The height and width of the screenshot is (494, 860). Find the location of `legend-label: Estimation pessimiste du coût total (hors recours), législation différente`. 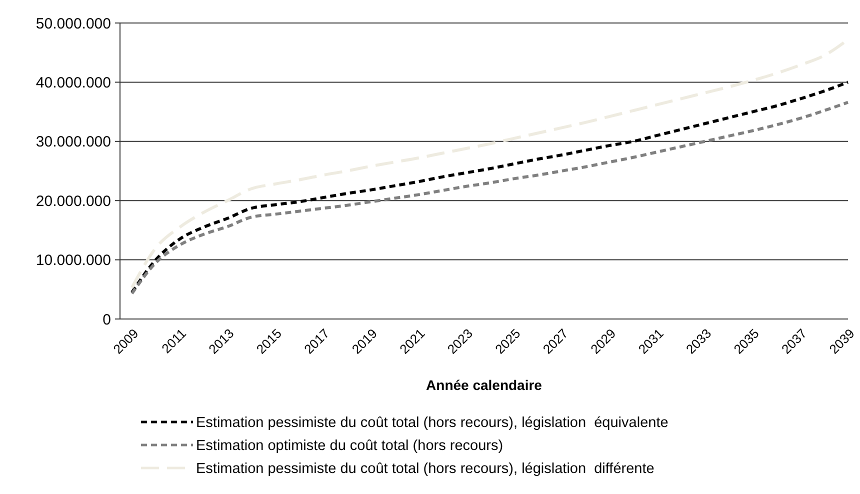

legend-label: Estimation pessimiste du coût total (hors recours), législation différente is located at coordinates (425, 469).